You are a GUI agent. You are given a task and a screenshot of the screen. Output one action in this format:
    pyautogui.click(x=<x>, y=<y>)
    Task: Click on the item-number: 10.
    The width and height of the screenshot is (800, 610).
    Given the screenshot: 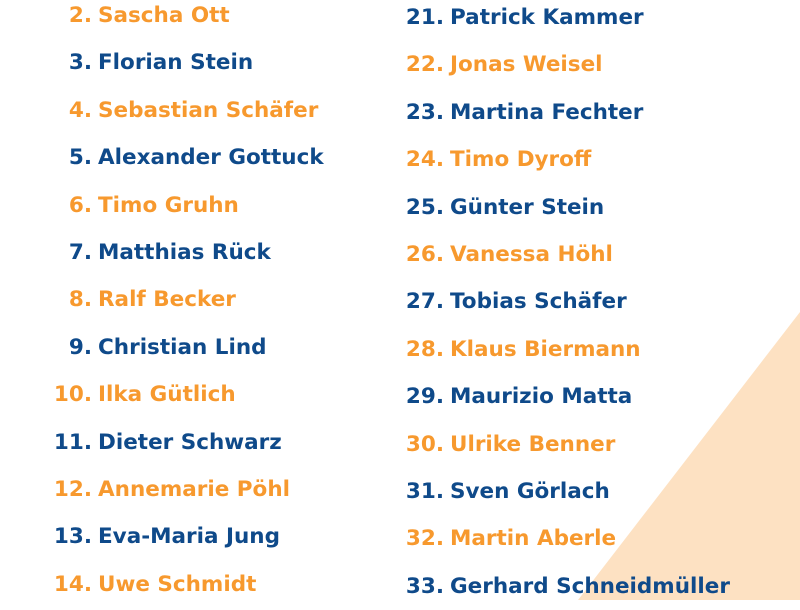 What is the action you would take?
    pyautogui.click(x=72, y=395)
    